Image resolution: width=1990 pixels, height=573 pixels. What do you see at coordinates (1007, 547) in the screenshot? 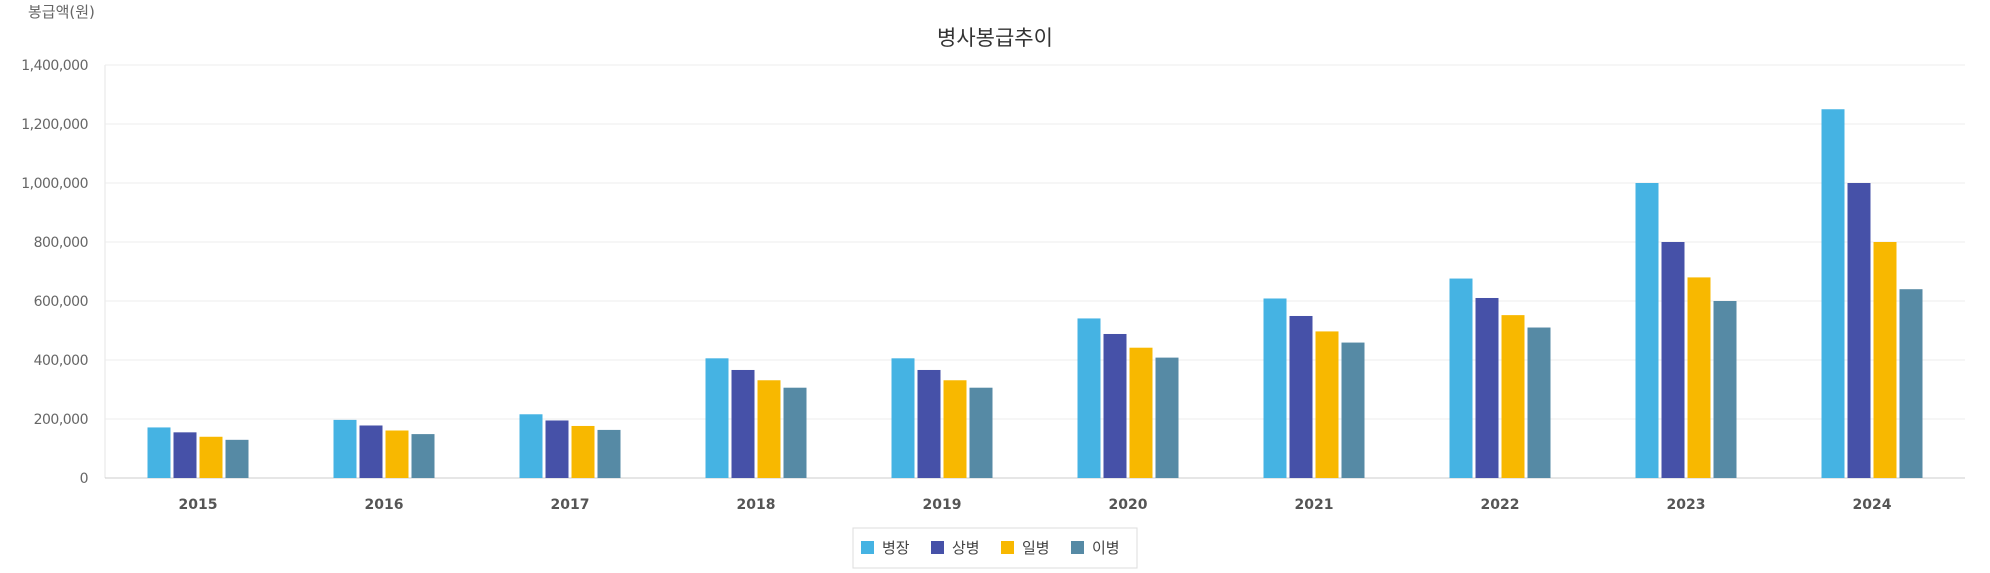
I see `legend-swatch-일병` at bounding box center [1007, 547].